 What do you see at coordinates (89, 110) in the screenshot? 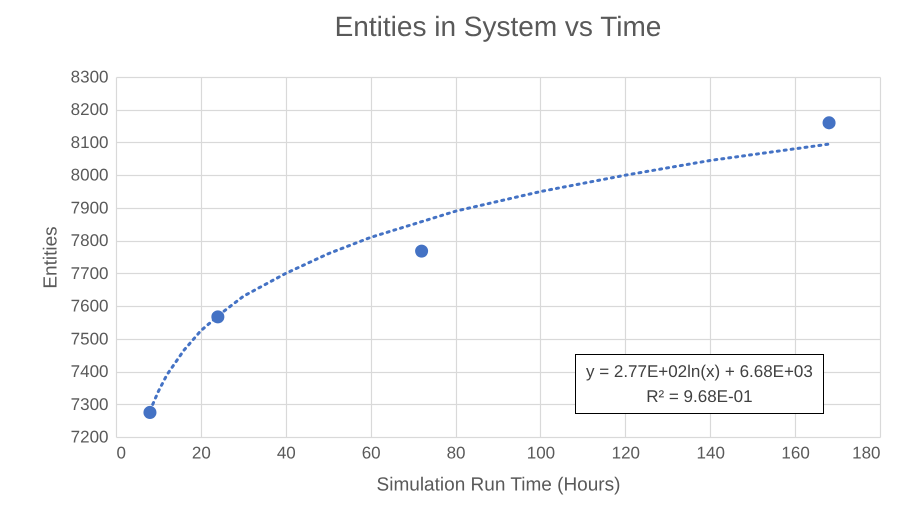
I see `y-tick-label: 8200` at bounding box center [89, 110].